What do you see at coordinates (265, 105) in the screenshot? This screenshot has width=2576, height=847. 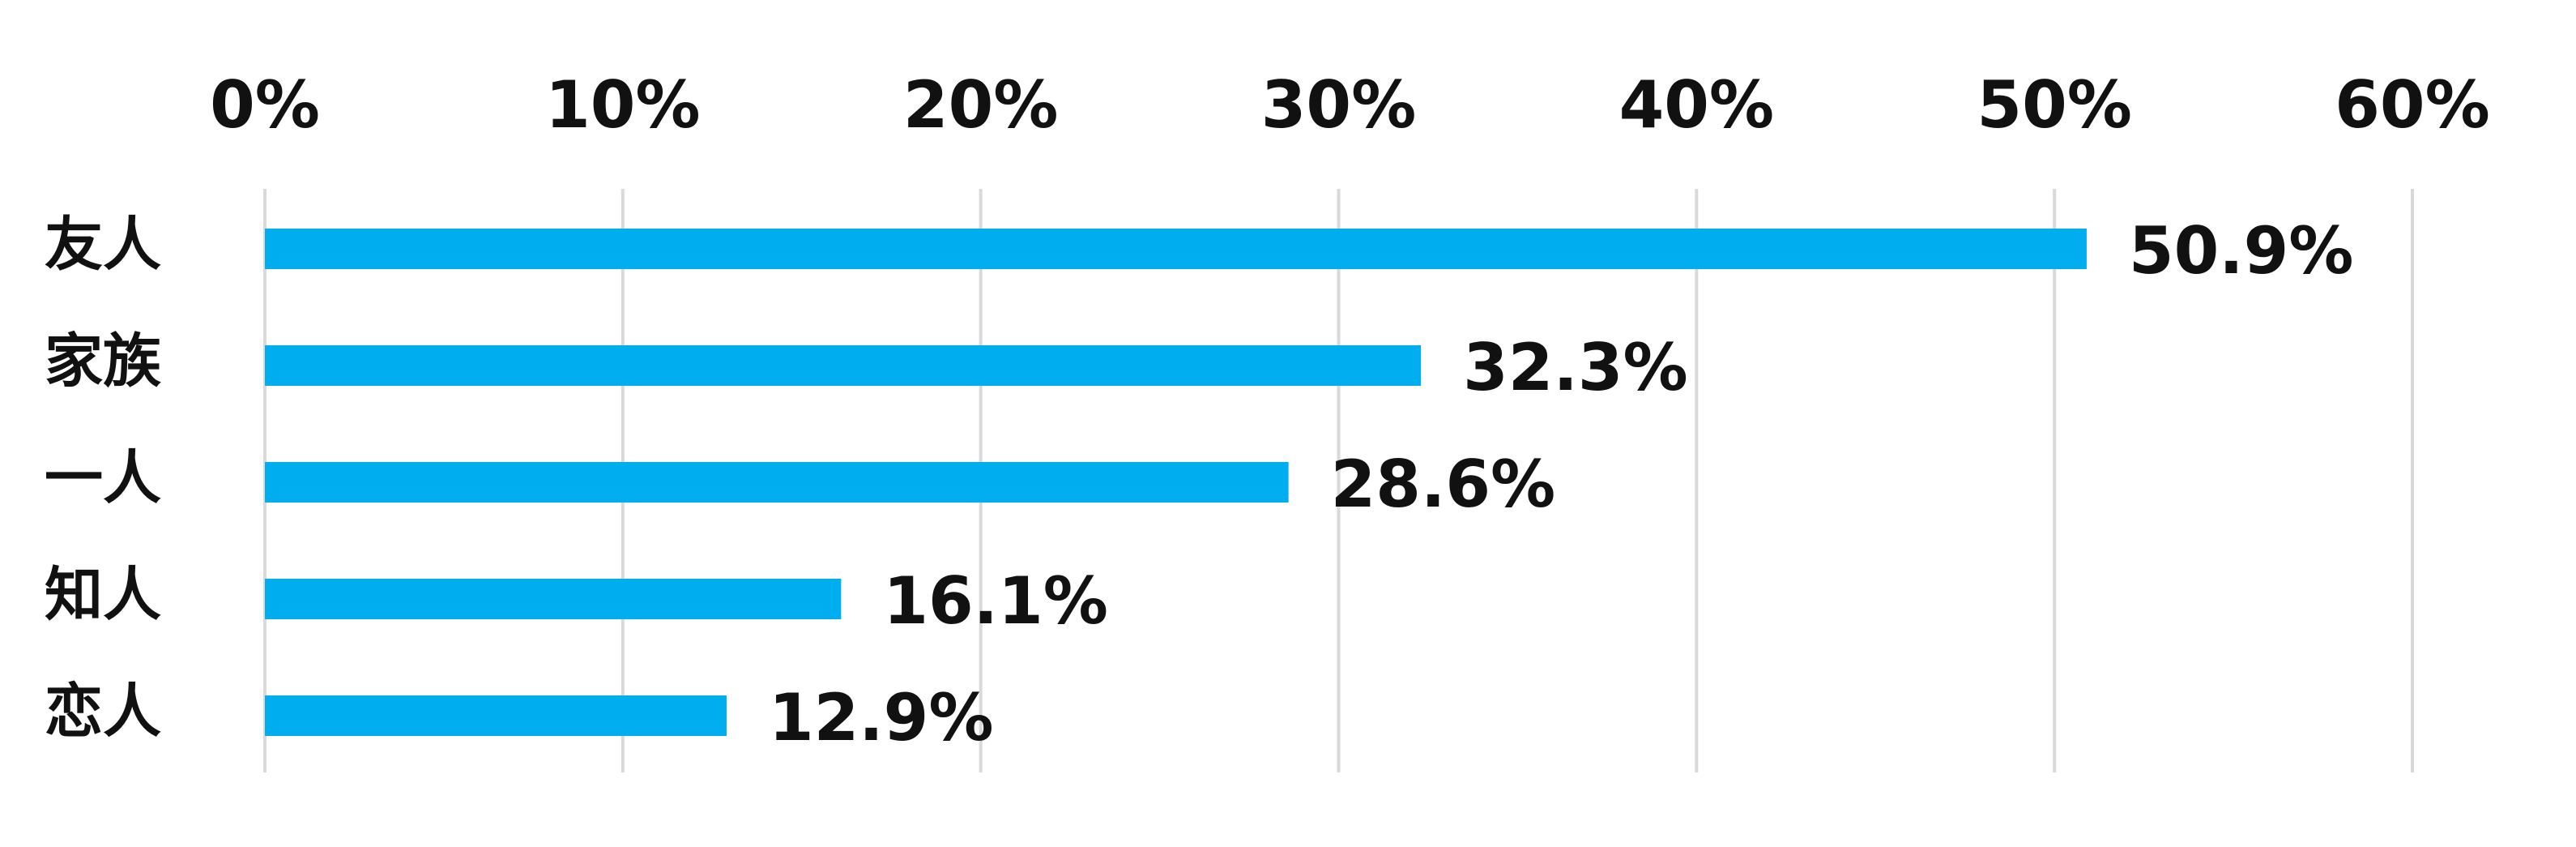 I see `x-tick-label: 0%` at bounding box center [265, 105].